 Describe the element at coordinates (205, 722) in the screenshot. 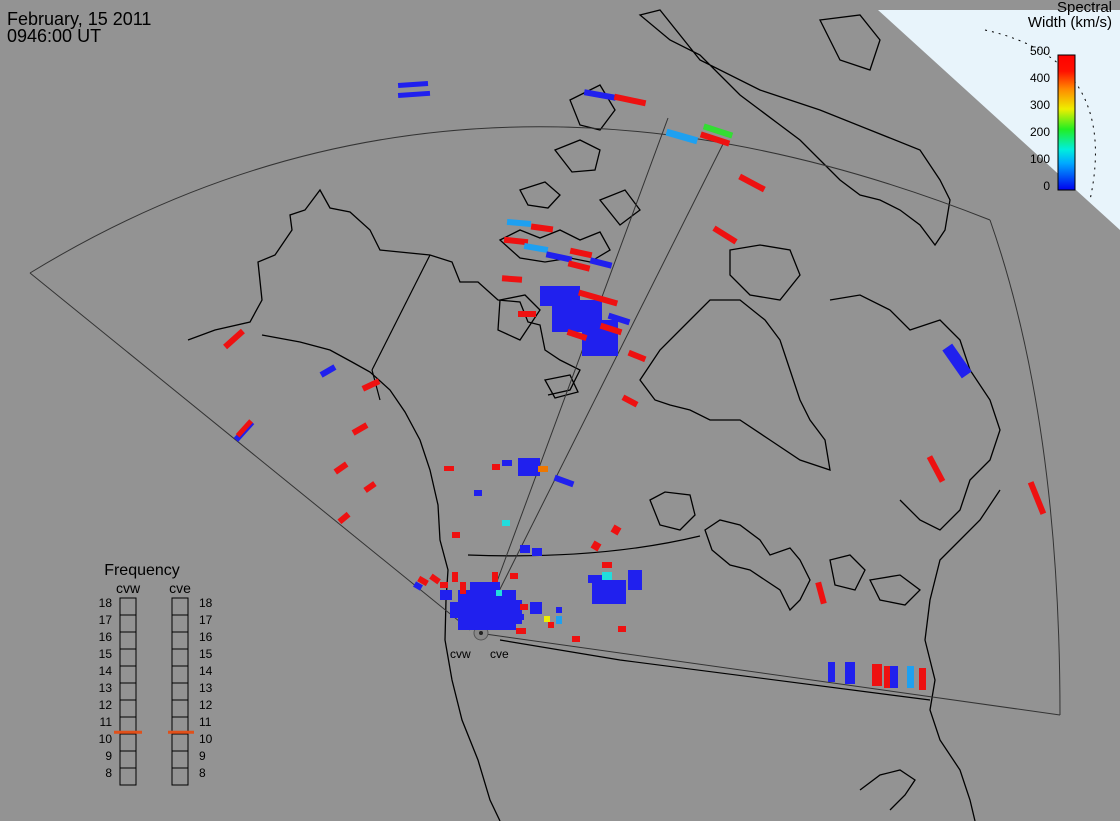

I see `frequency-tick-label: 11` at that location.